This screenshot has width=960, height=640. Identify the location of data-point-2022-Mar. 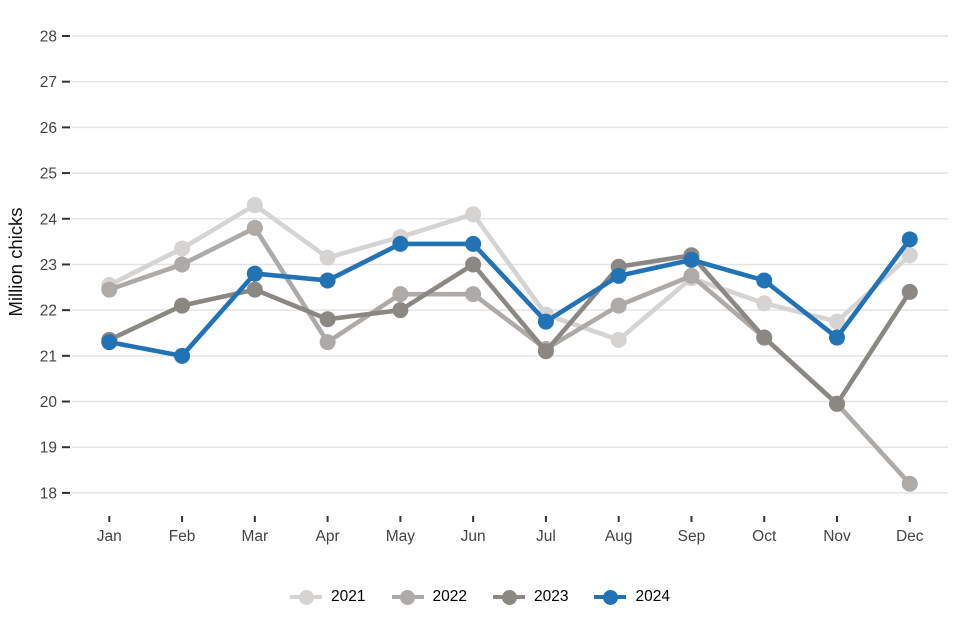
(254, 227).